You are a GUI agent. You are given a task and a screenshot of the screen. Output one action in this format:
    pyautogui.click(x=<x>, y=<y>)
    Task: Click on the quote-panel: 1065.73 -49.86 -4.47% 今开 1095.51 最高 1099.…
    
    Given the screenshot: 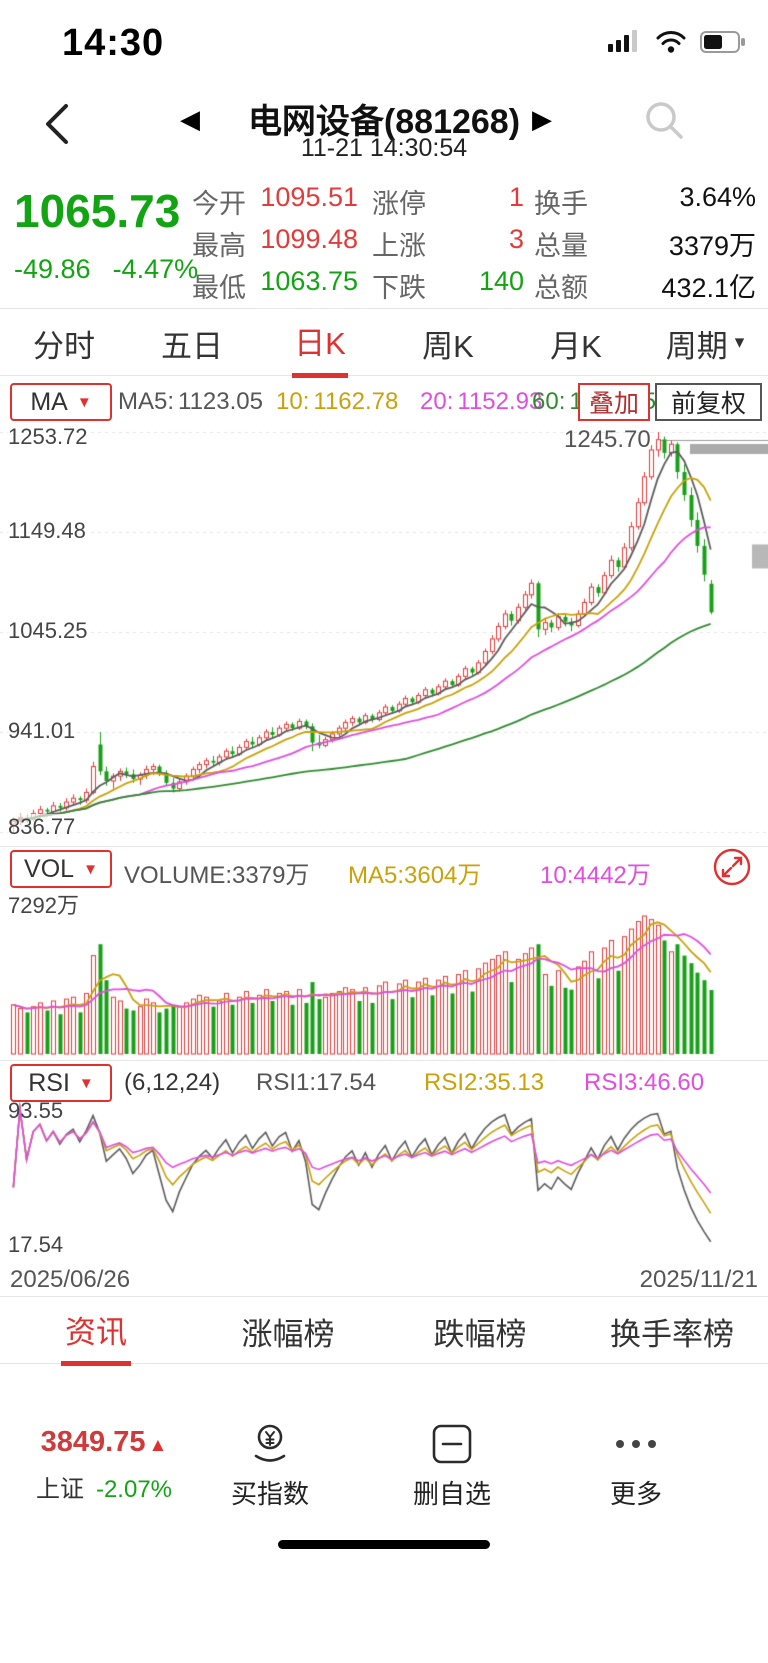 What is the action you would take?
    pyautogui.click(x=384, y=238)
    